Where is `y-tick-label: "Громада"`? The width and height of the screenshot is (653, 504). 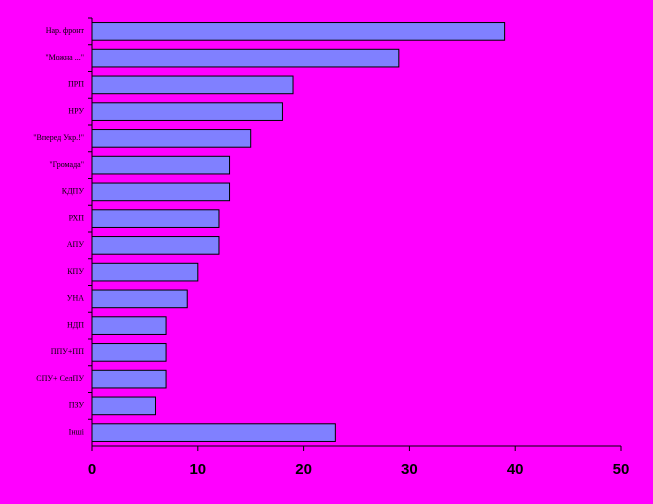
y-tick-label: "Громада" is located at coordinates (66, 164).